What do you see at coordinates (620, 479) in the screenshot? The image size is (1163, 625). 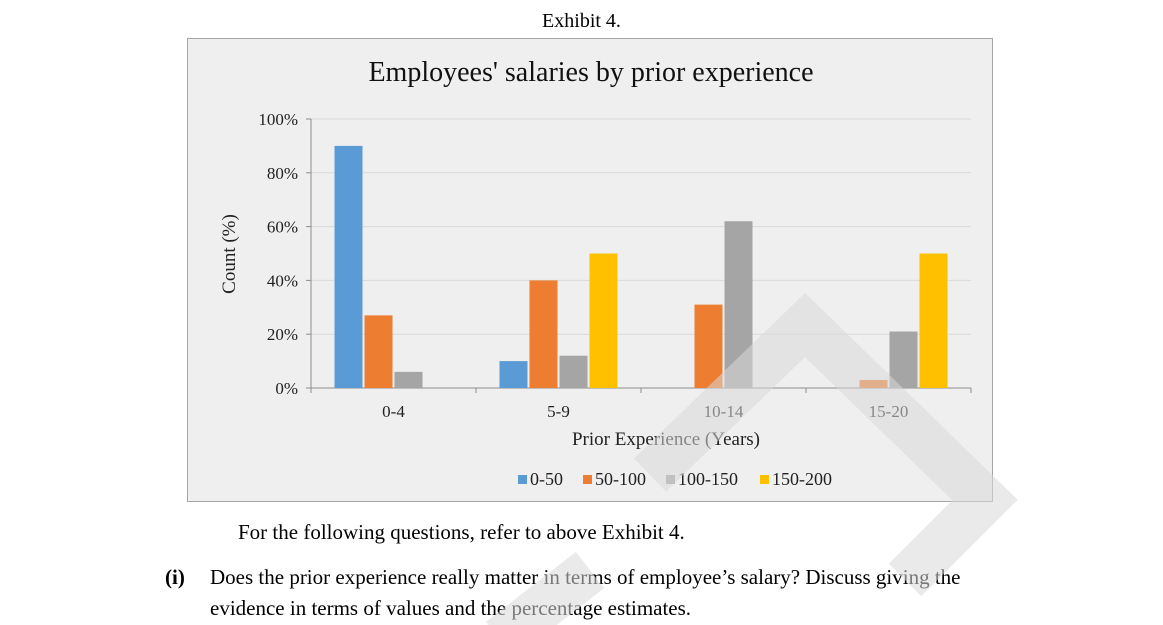 I see `legend-label-50-100: 50-100` at bounding box center [620, 479].